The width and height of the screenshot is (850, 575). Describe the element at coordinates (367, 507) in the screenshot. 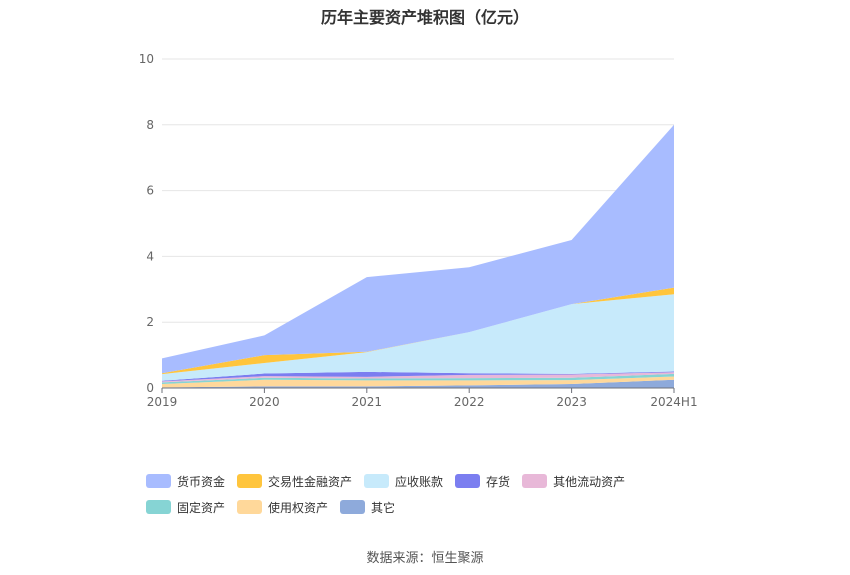

I see `legend-item: 其它` at that location.